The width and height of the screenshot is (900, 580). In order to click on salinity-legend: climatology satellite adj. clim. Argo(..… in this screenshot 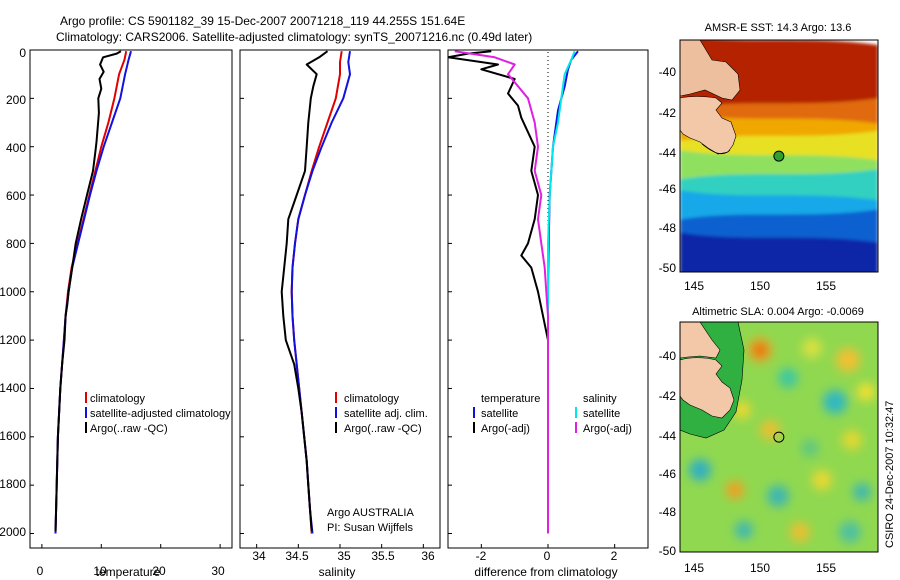, I will do `click(381, 413)`.